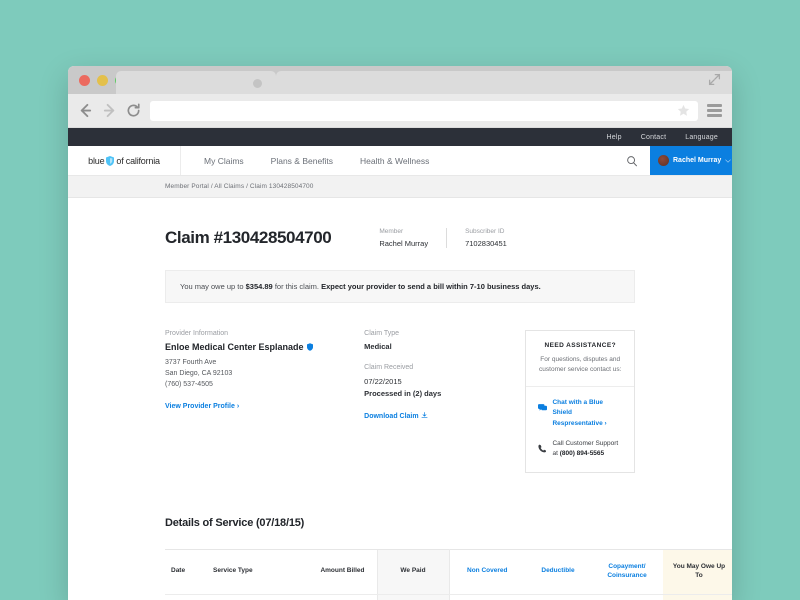 The image size is (800, 600). I want to click on banner-text-lead: You may owe up to, so click(213, 286).